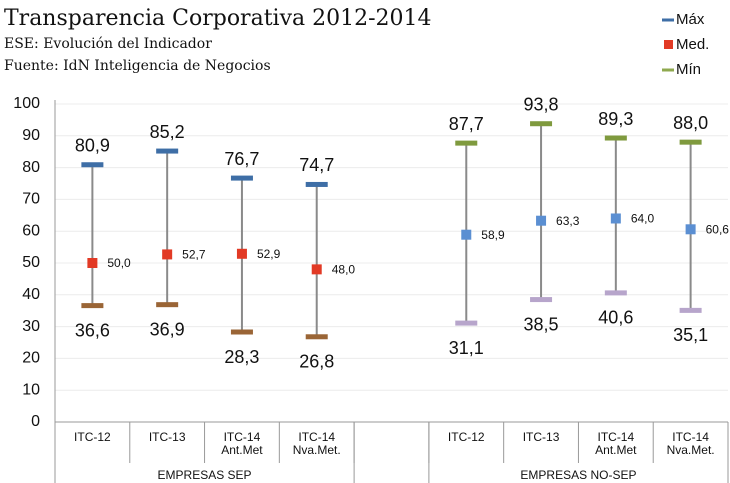  I want to click on mean-label: 60,6, so click(718, 229).